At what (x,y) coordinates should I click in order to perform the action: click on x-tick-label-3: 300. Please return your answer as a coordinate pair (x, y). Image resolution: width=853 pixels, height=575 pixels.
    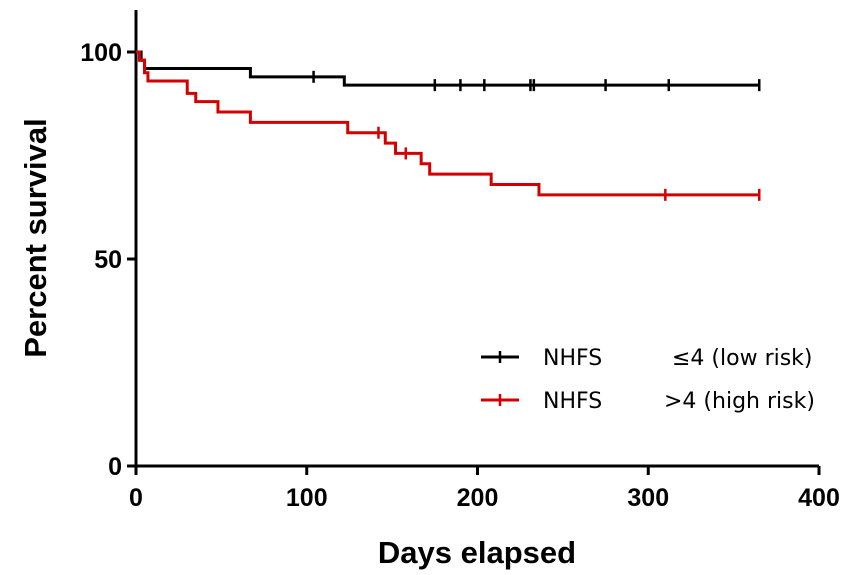
    Looking at the image, I should click on (648, 498).